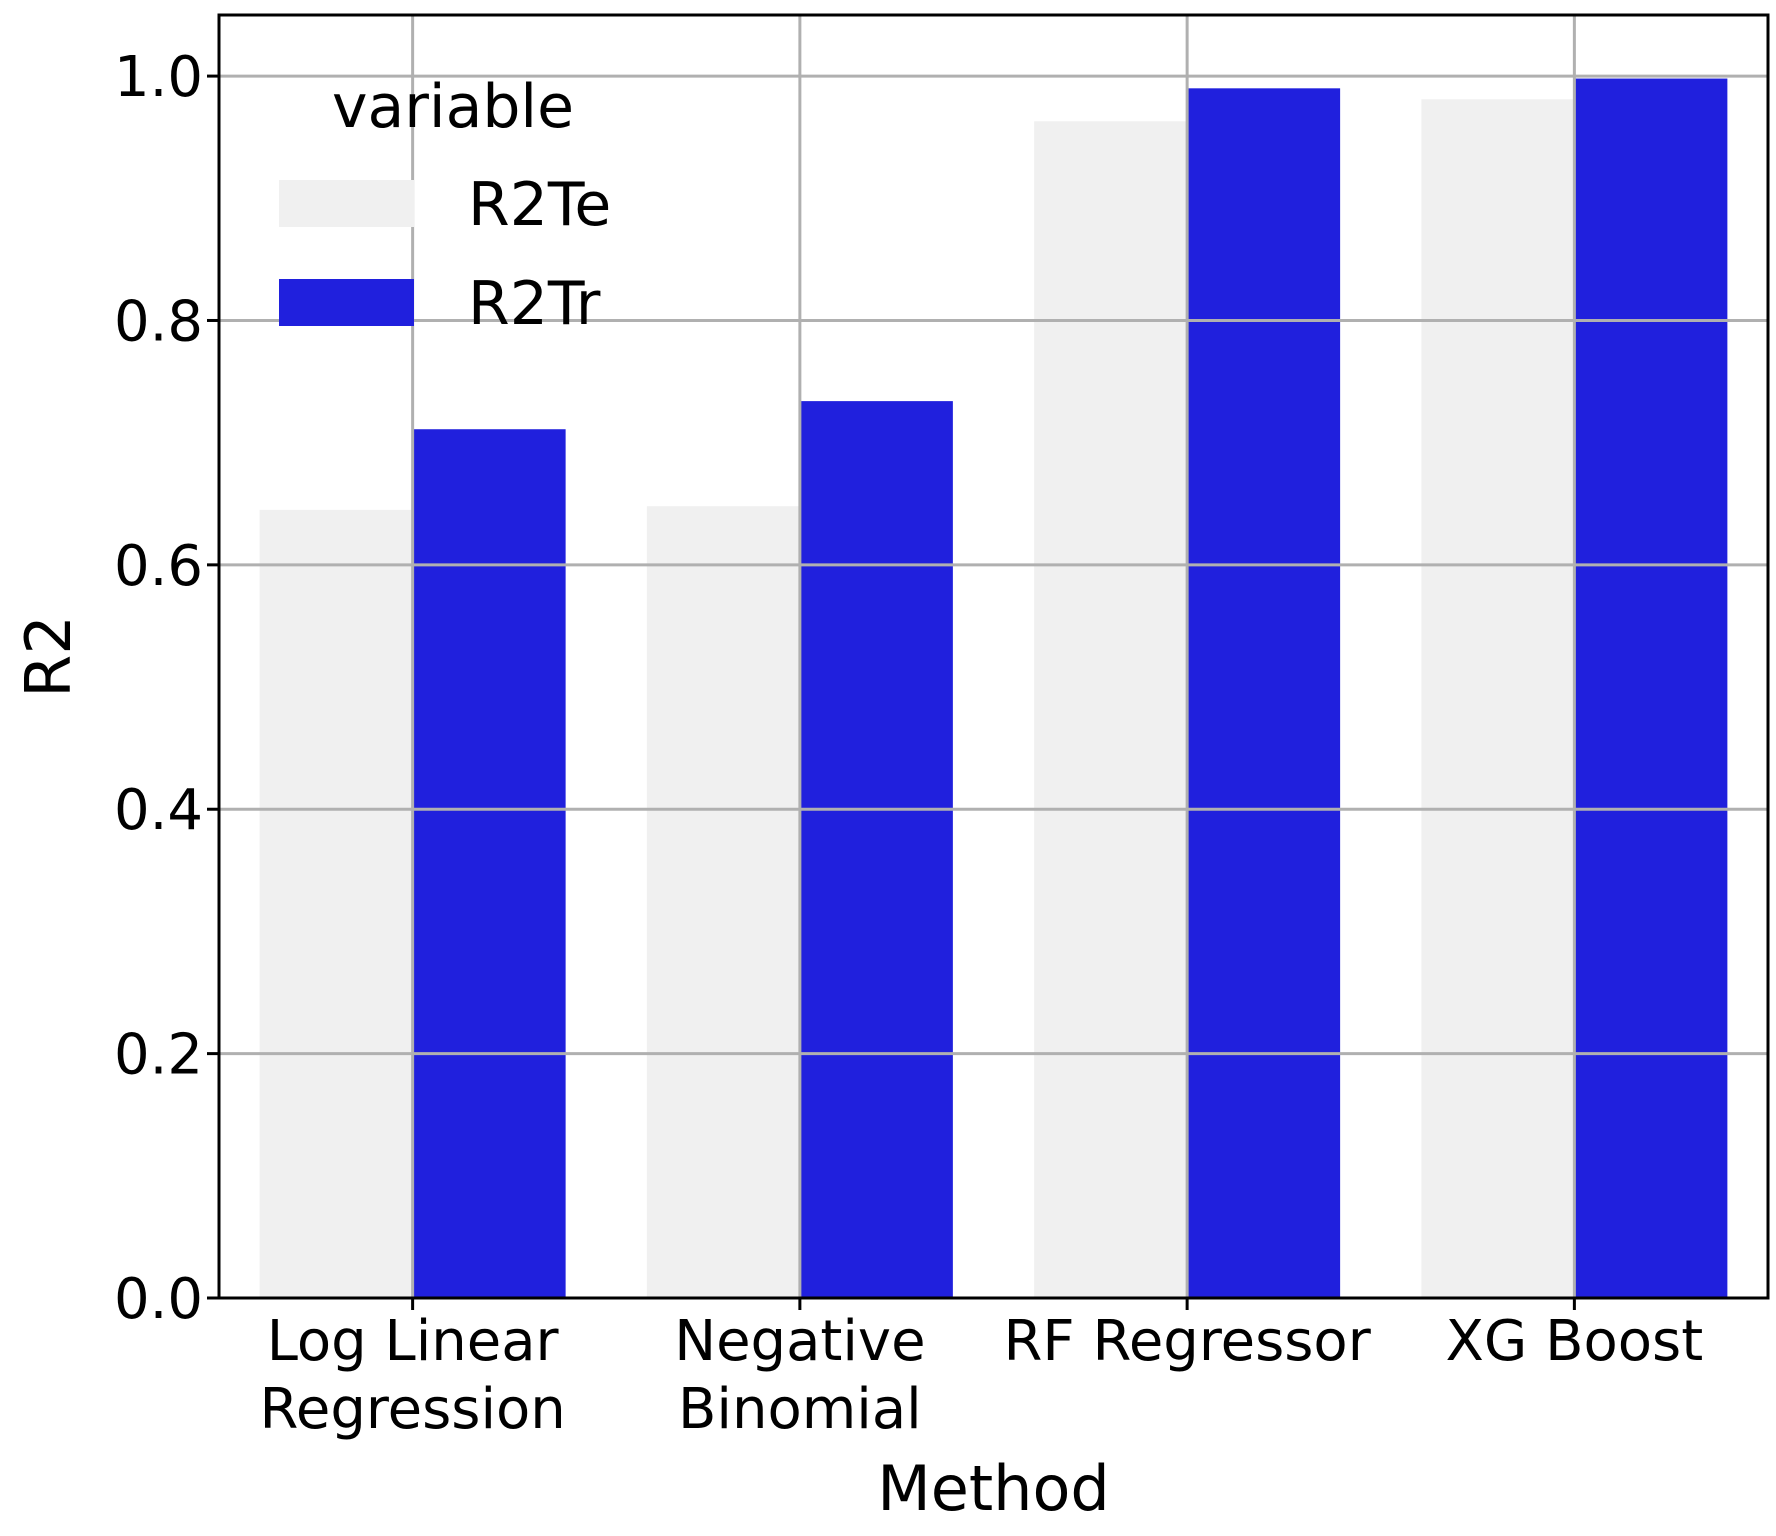  I want to click on y-axis-title: R2, so click(48, 656).